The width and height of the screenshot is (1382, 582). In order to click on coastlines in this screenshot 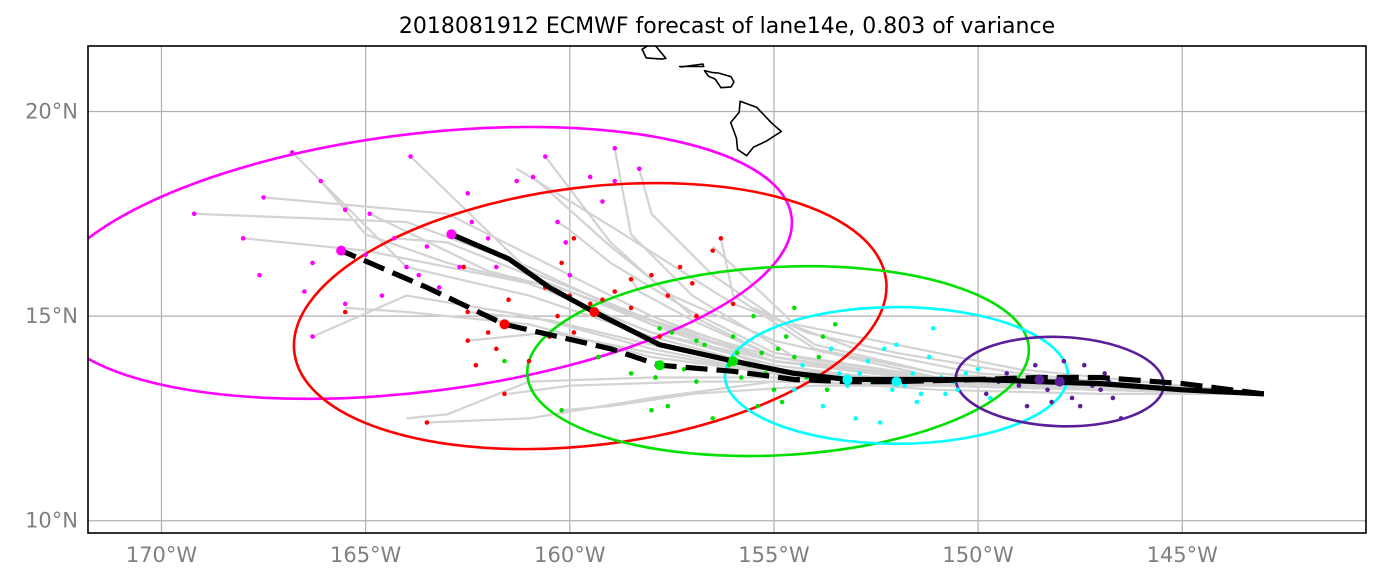, I will do `click(712, 101)`.